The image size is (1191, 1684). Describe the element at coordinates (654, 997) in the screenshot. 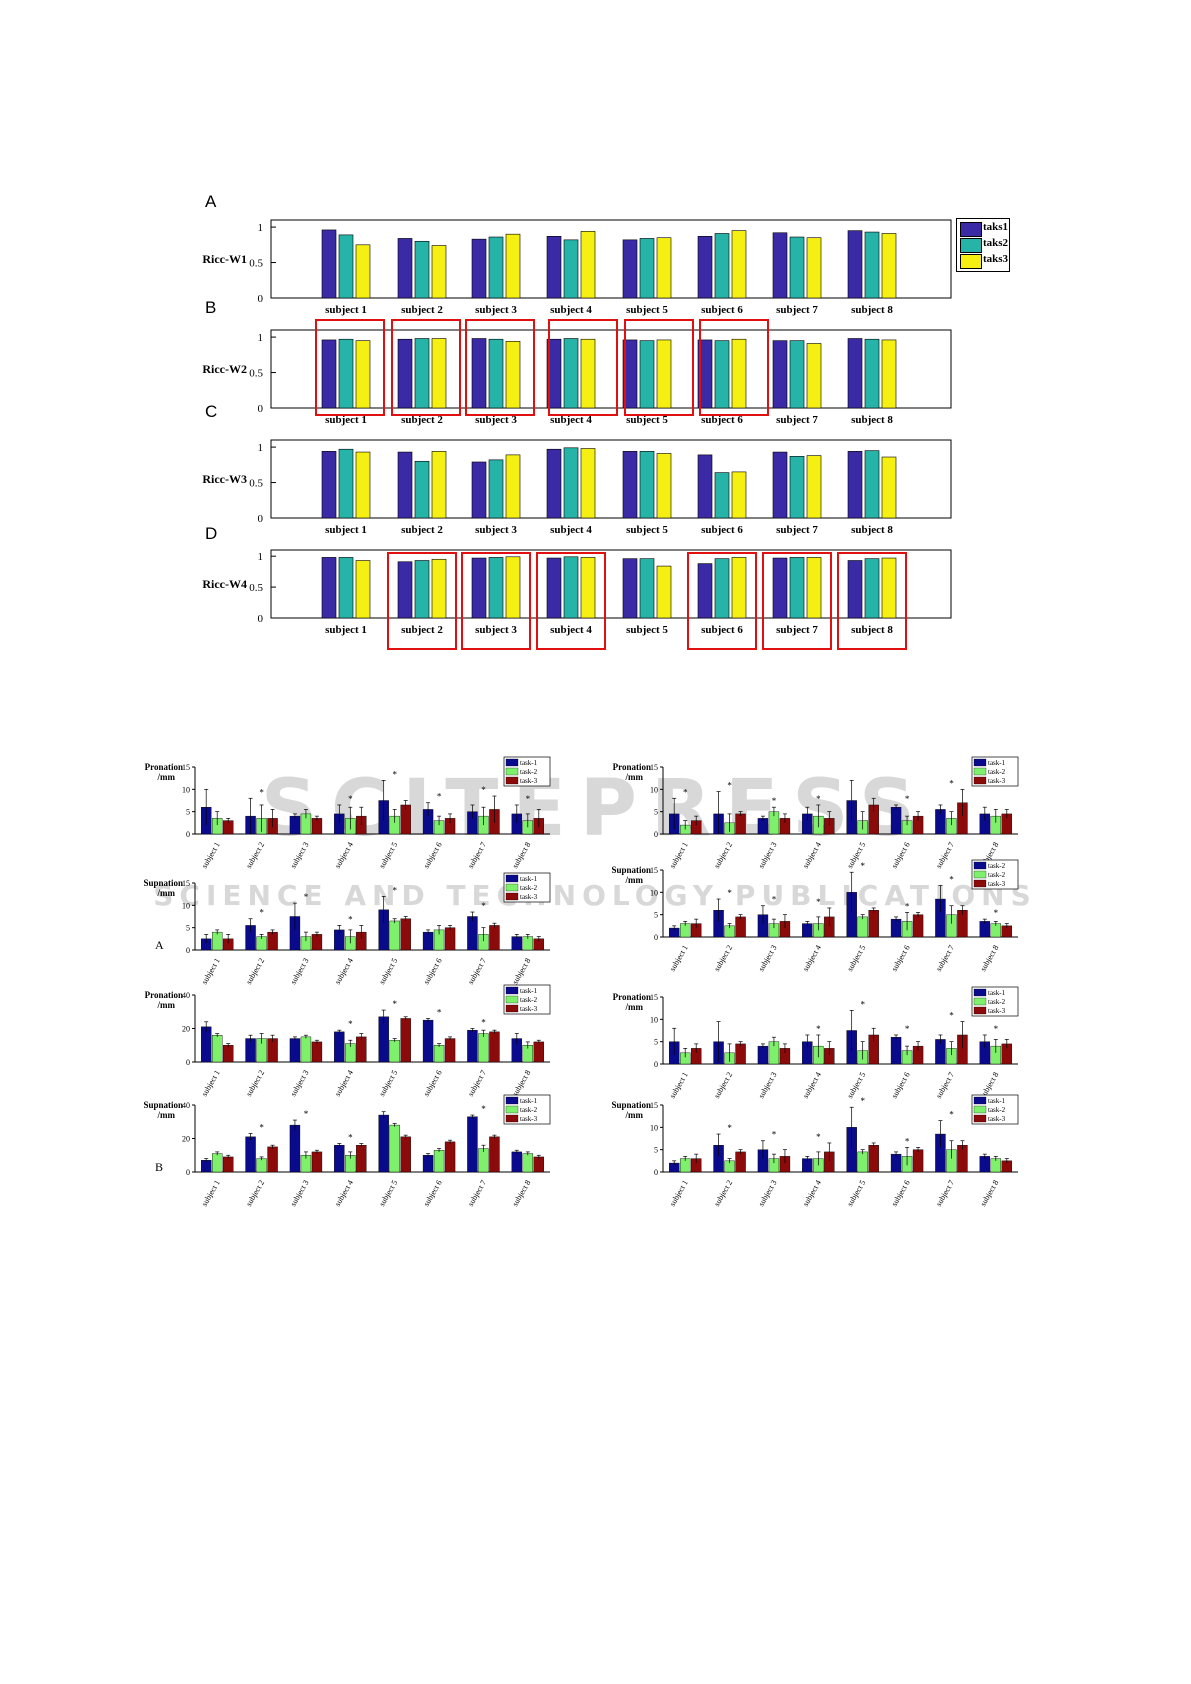

I see `bR1-ytick-label: 15` at that location.